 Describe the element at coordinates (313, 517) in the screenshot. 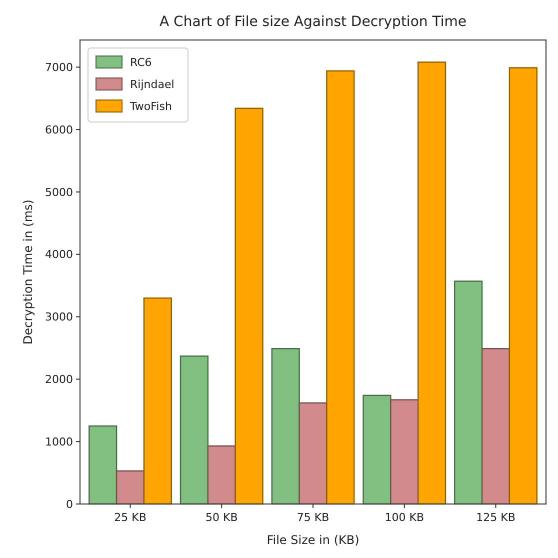

I see `x-tick-label: 75 KB` at that location.